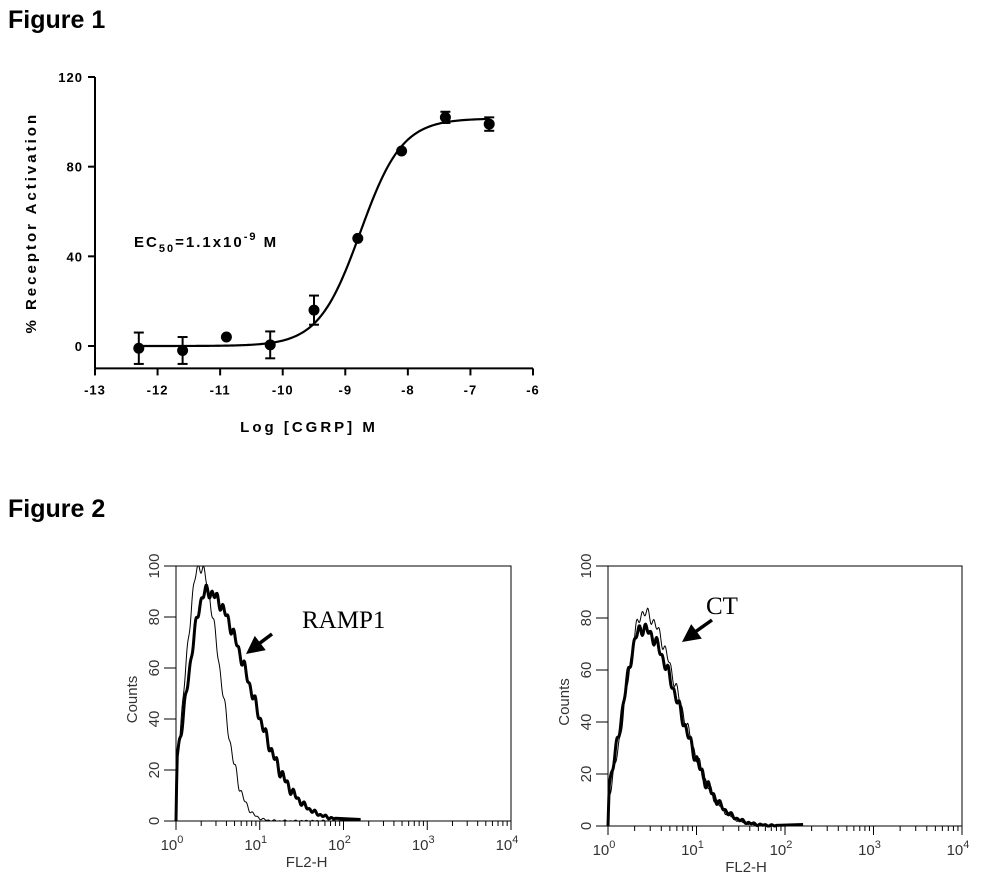 Image resolution: width=994 pixels, height=890 pixels. I want to click on x-tick-label: -12, so click(158, 389).